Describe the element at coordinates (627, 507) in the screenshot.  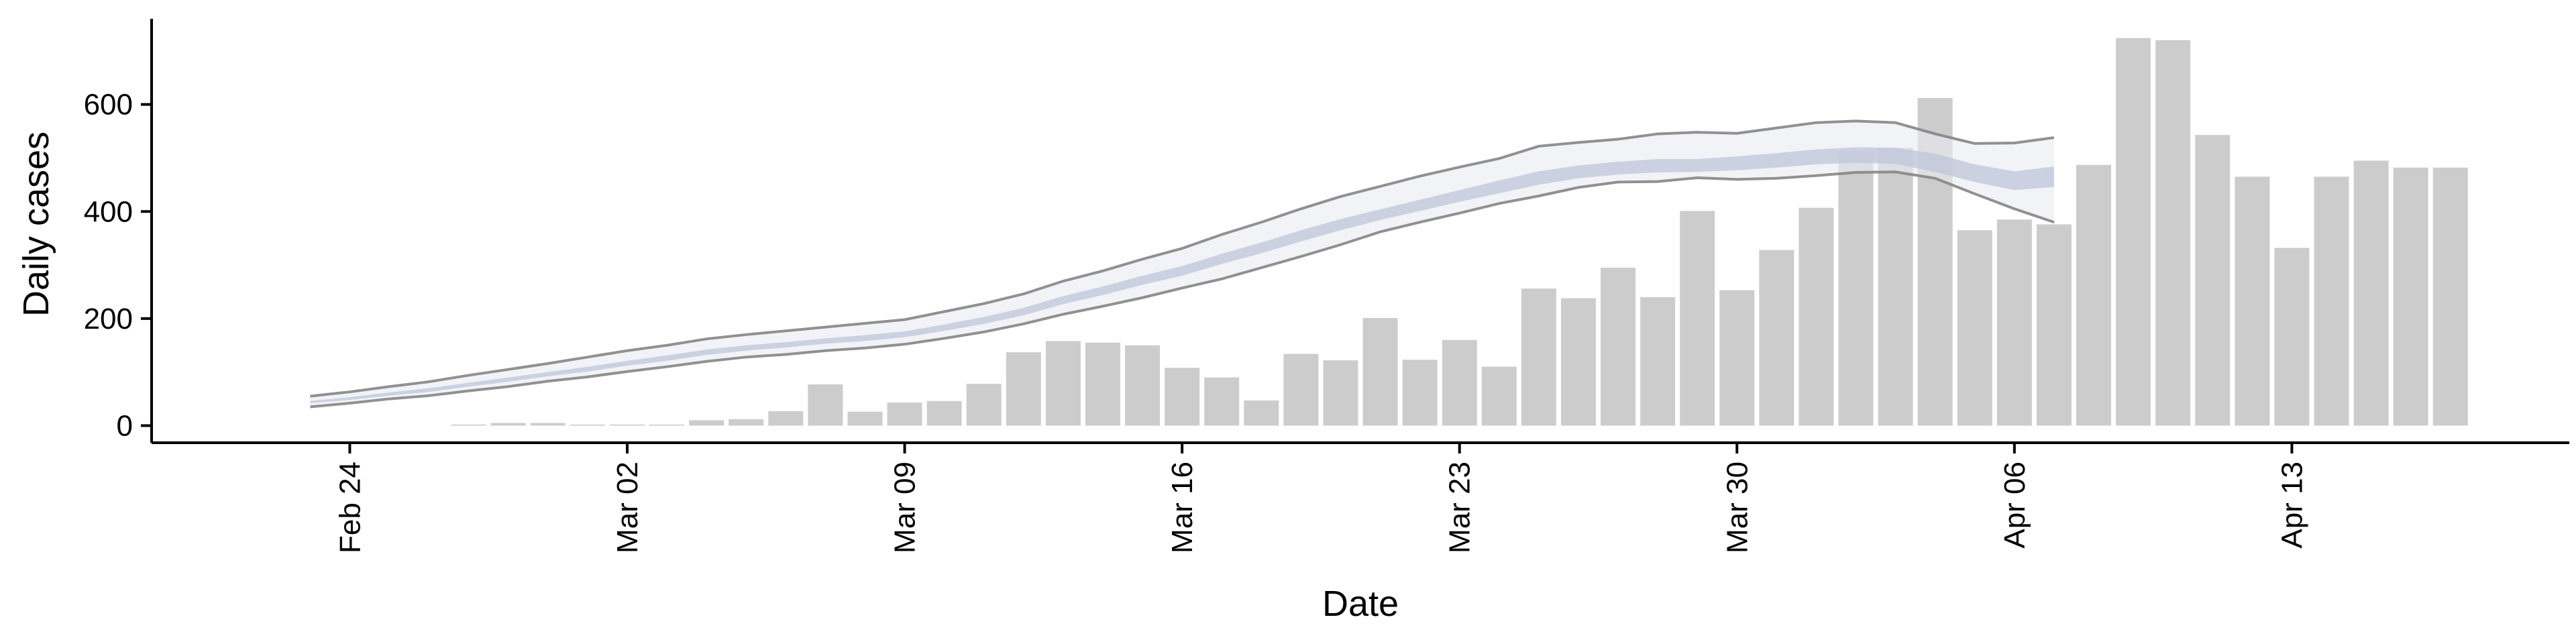
I see `x-tick-label: Mar 02` at that location.